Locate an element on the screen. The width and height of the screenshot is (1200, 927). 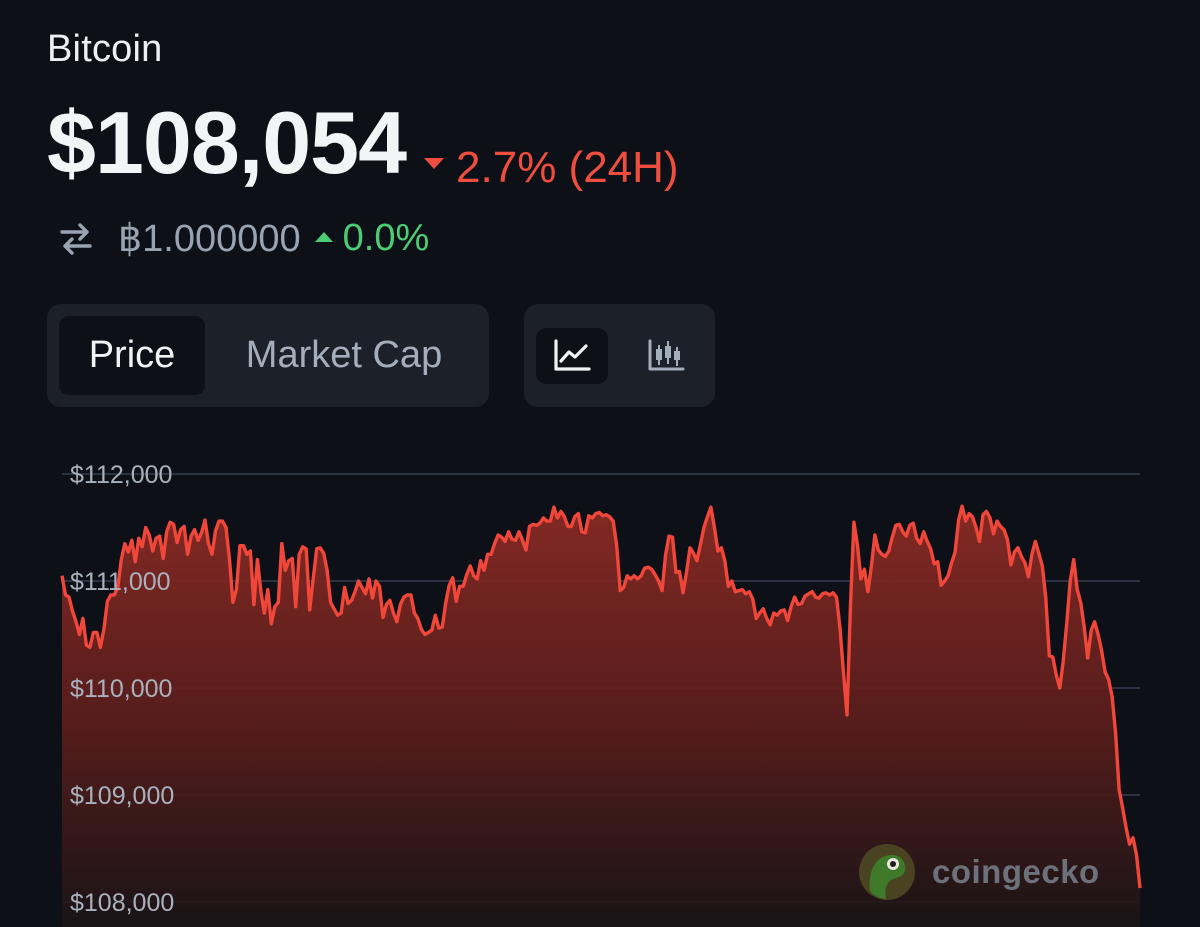
up-triangle-icon is located at coordinates (323, 236).